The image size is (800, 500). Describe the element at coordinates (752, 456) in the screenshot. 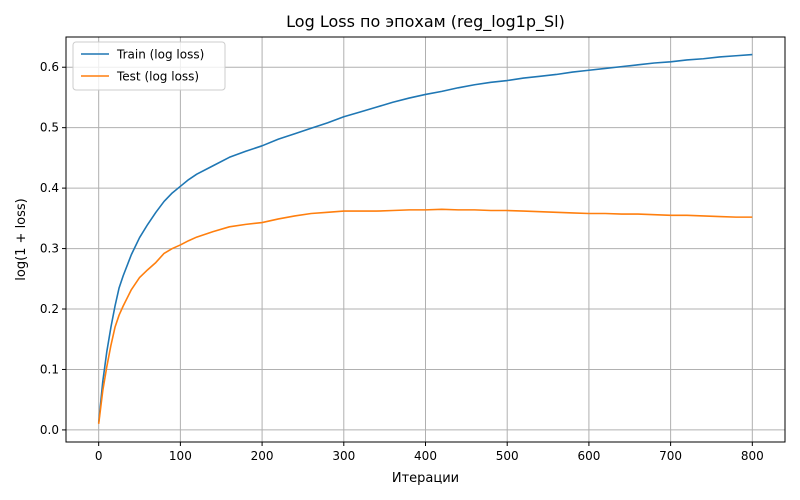

I see `x-tick-label: 800` at that location.